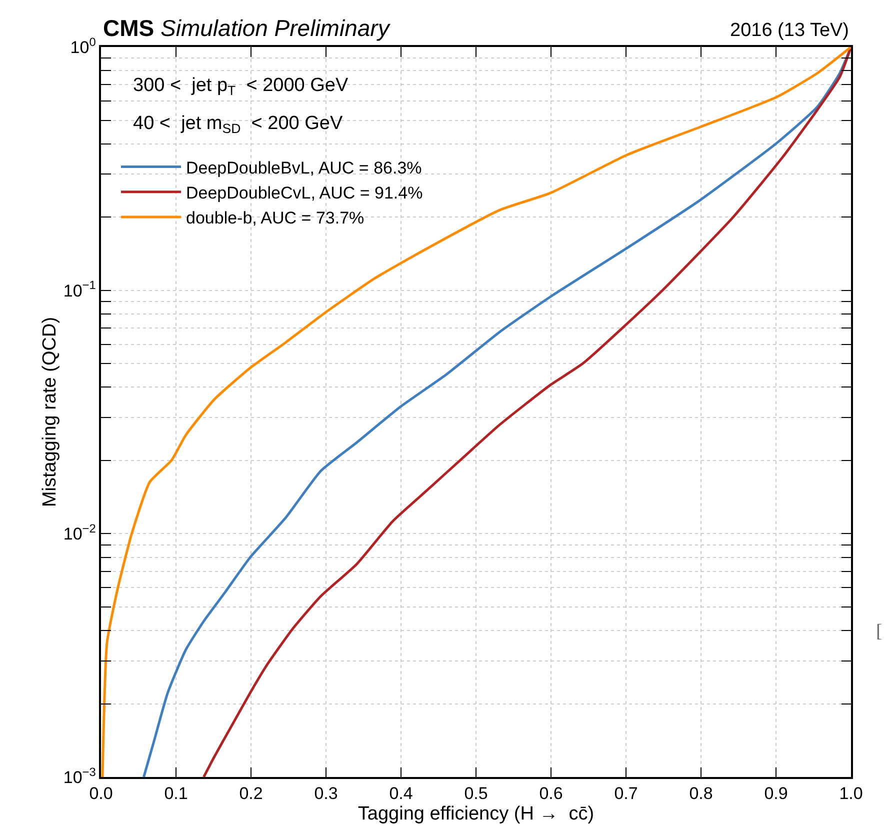  Describe the element at coordinates (851, 794) in the screenshot. I see `x-tick-label: 1.0` at that location.